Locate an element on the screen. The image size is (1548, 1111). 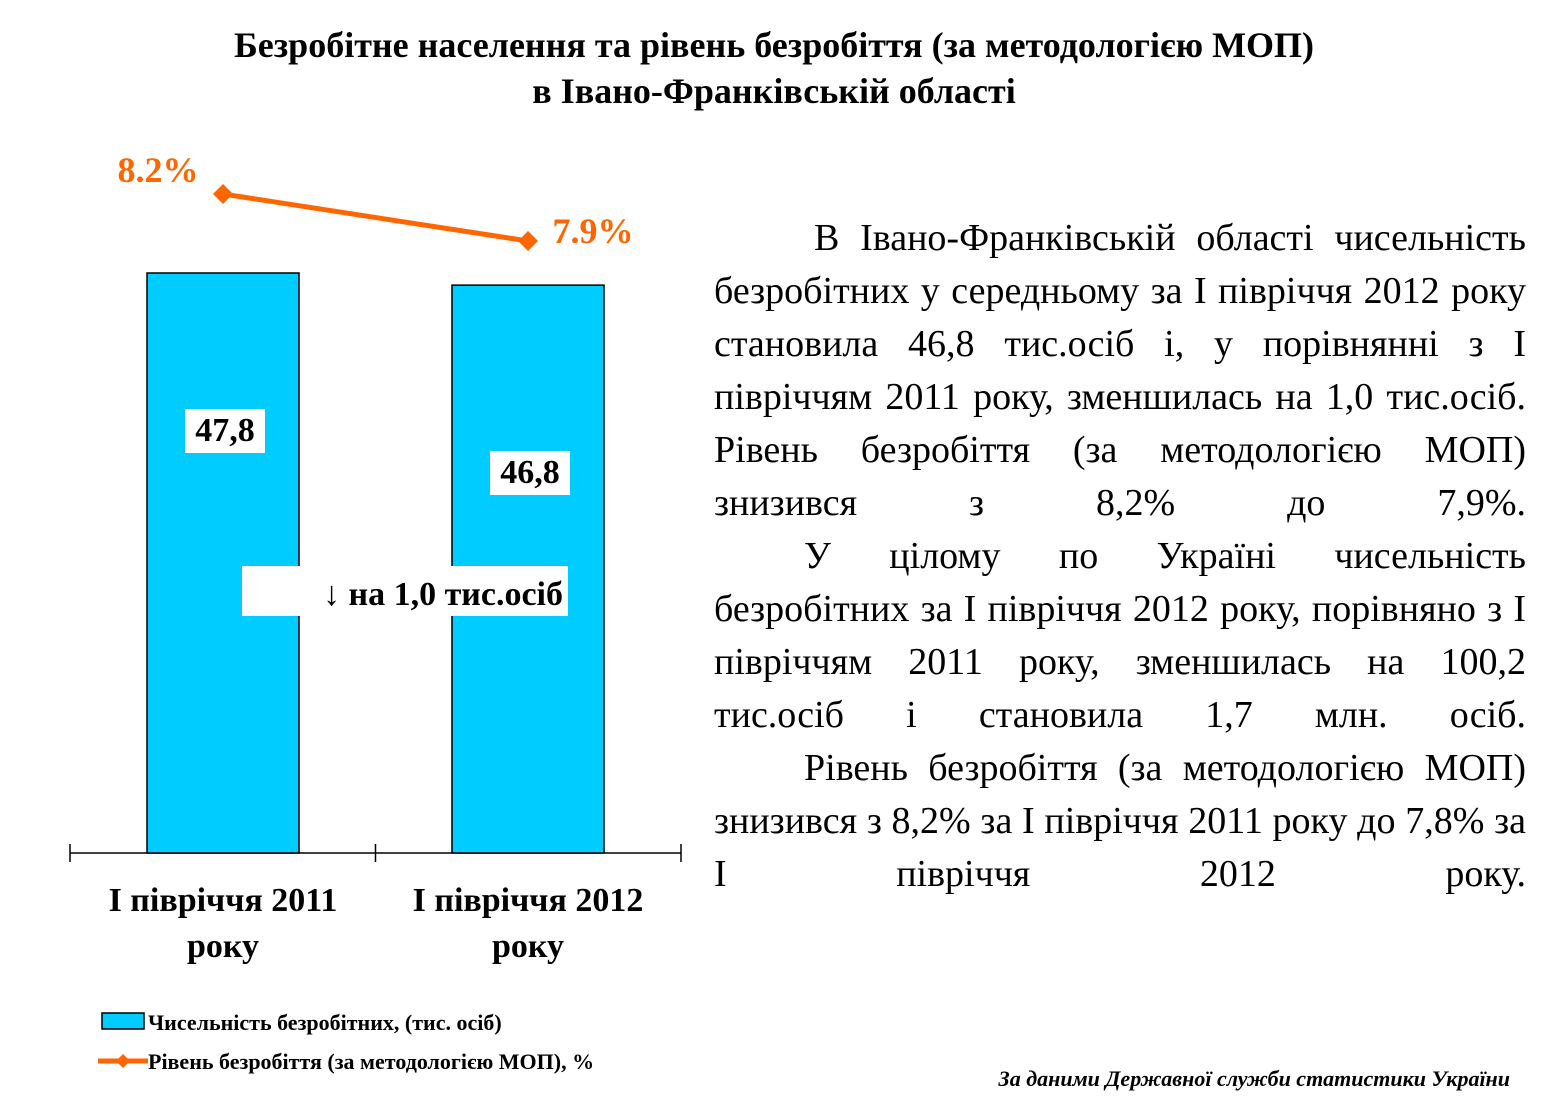
line-value-label: 8.2% is located at coordinates (158, 170).